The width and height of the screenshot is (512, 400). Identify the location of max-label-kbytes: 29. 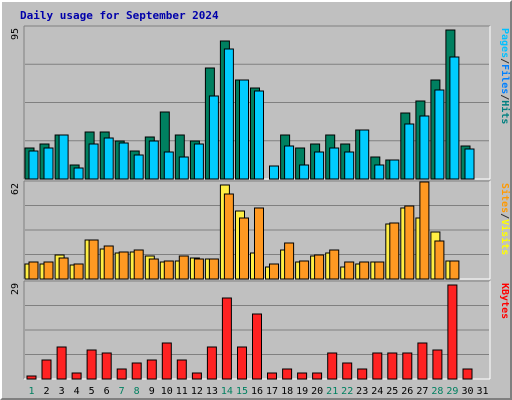
(15, 289).